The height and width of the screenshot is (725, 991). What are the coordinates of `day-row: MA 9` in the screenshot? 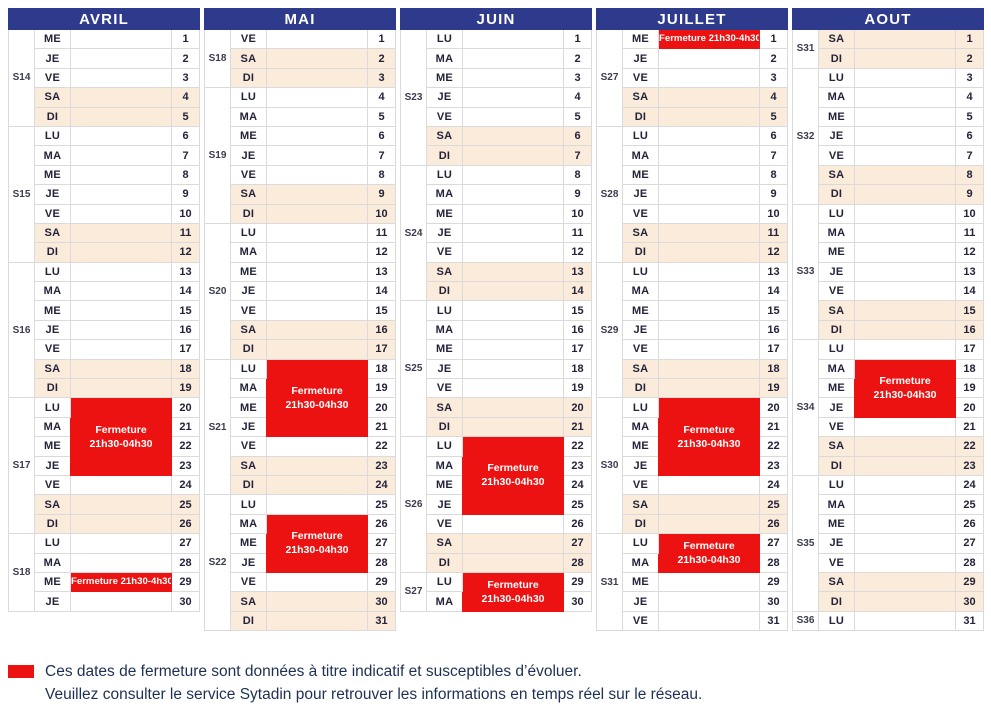 It's located at (497, 194).